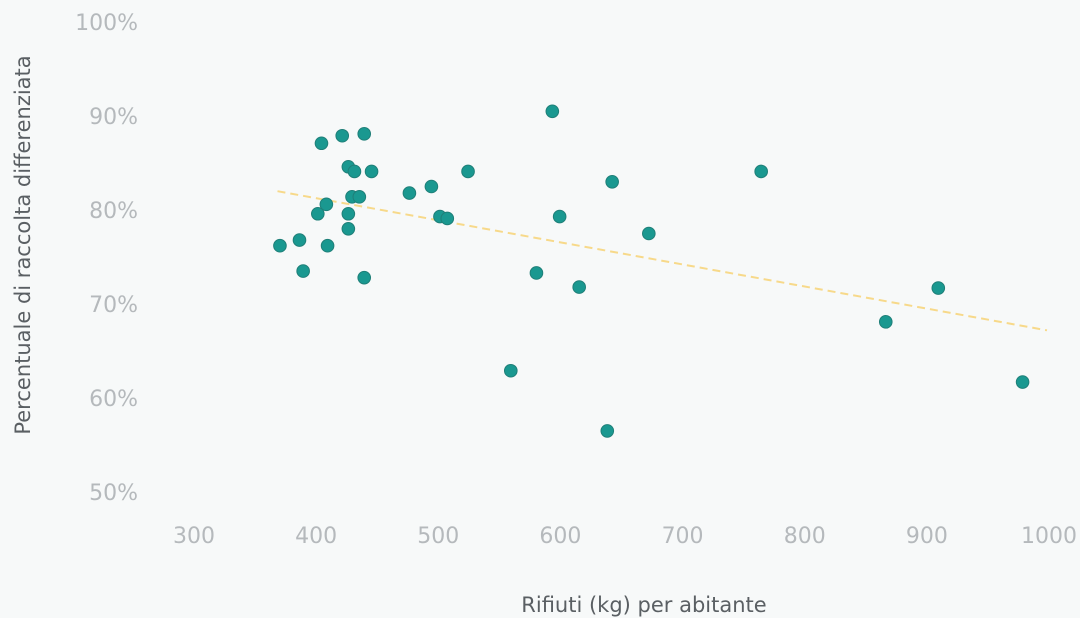  Describe the element at coordinates (643, 605) in the screenshot. I see `x-axis-label: Rifiuti (kg) per abitante` at that location.